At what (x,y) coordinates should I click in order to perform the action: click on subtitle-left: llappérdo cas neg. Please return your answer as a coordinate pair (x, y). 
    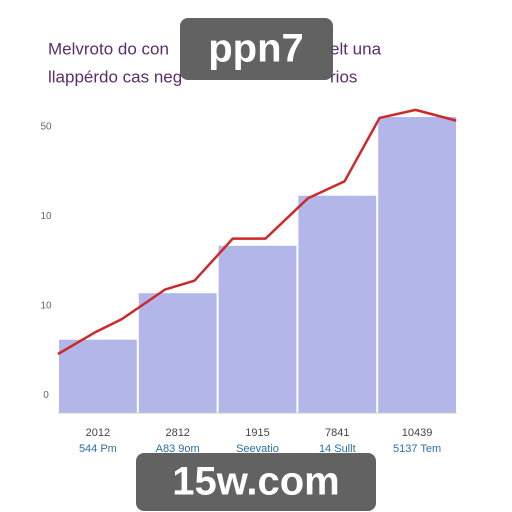
    Looking at the image, I should click on (115, 76).